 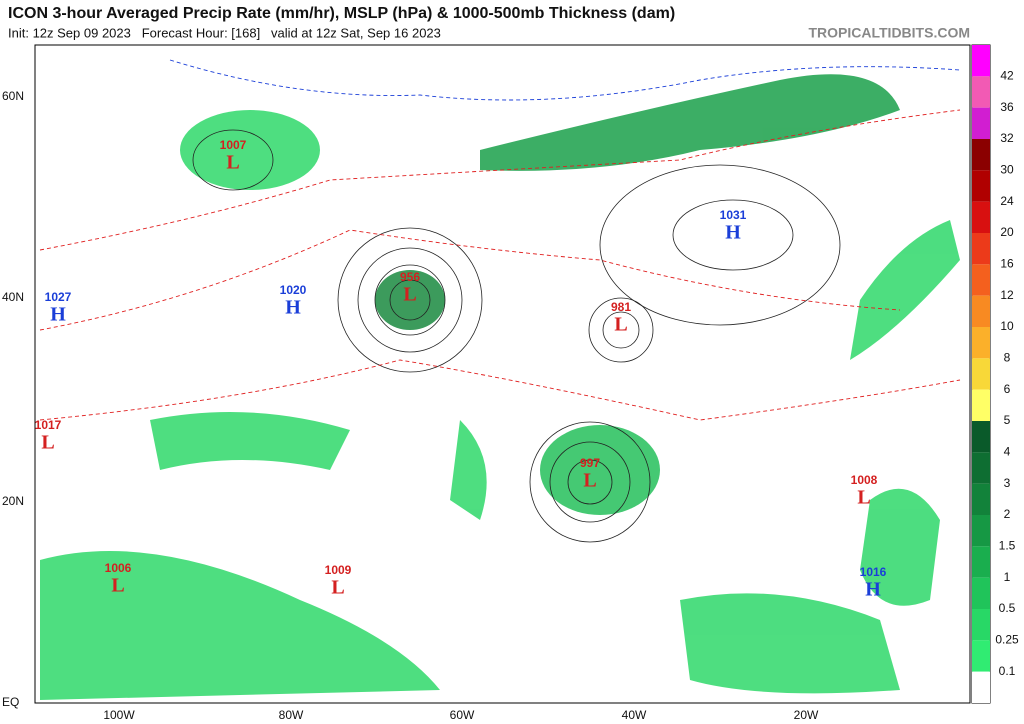 What do you see at coordinates (118, 568) in the screenshot?
I see `pressure-value: 1006` at bounding box center [118, 568].